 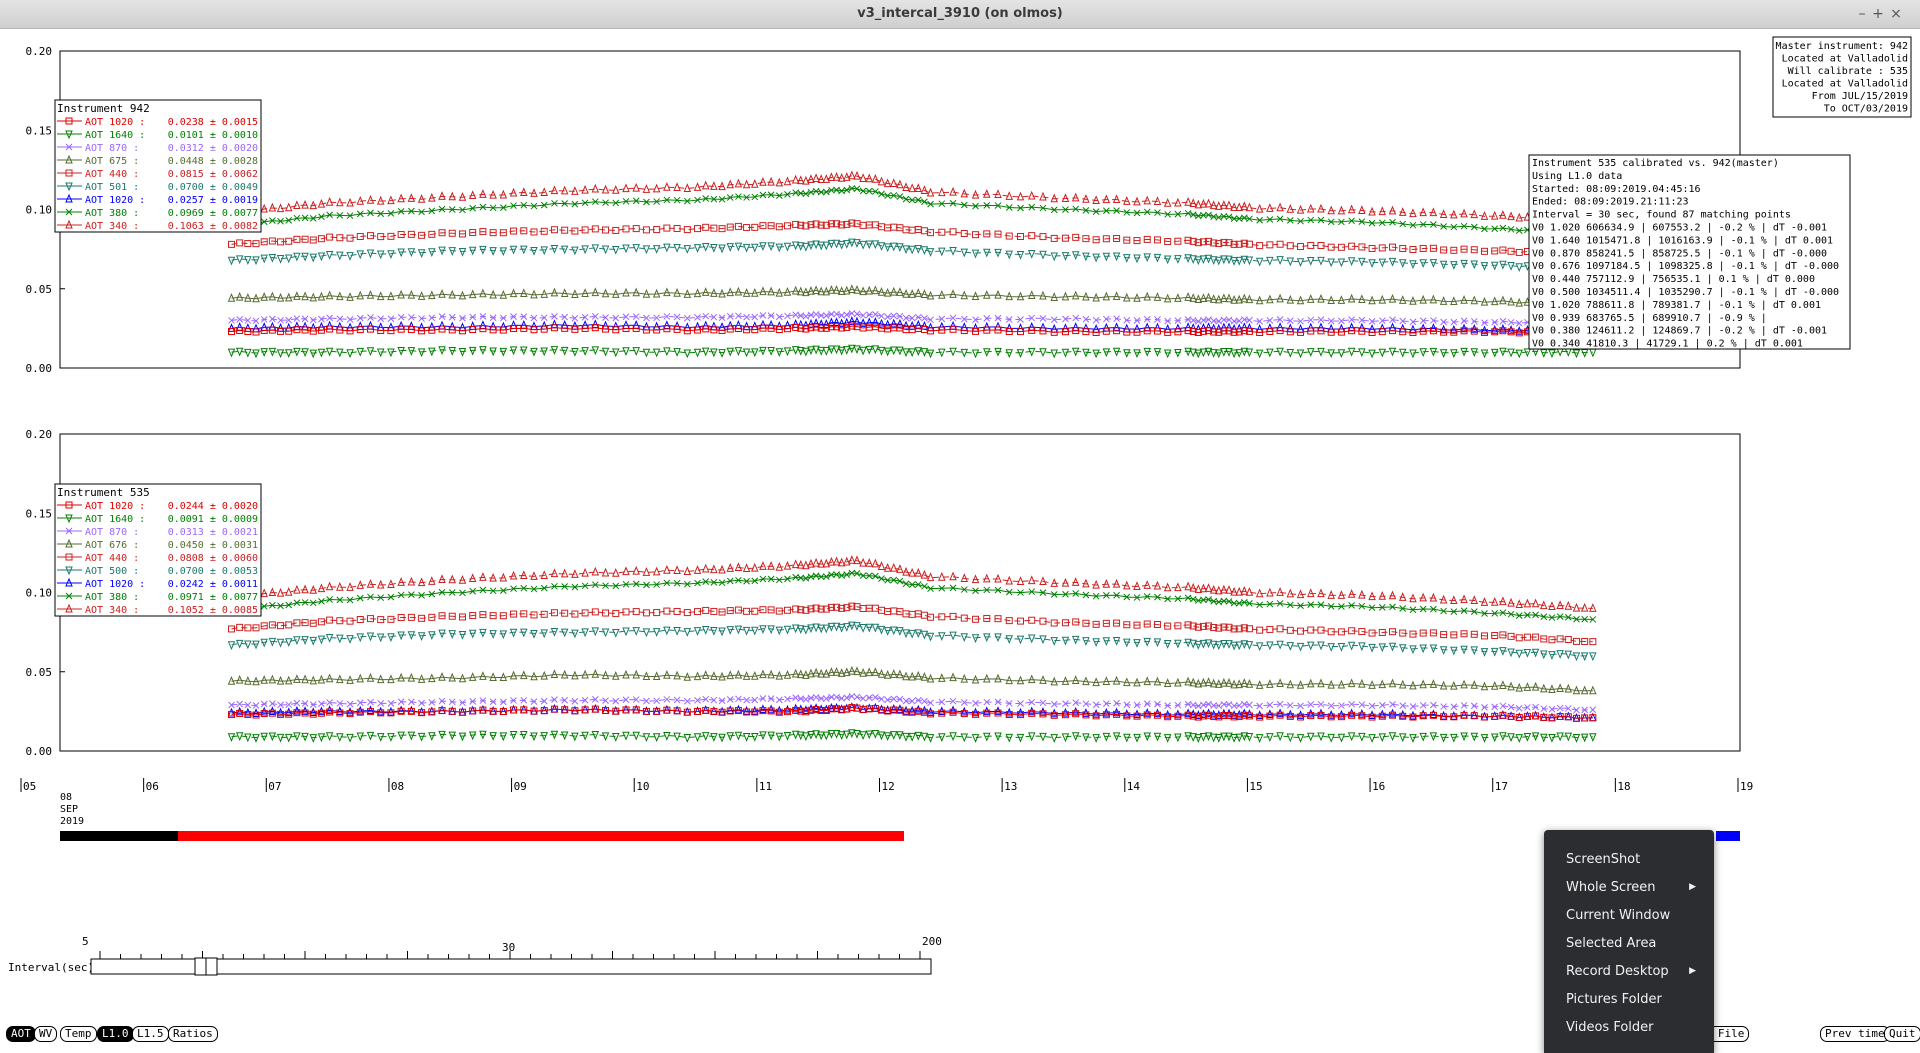 What do you see at coordinates (1862, 14) in the screenshot?
I see `minimize-icon: –` at bounding box center [1862, 14].